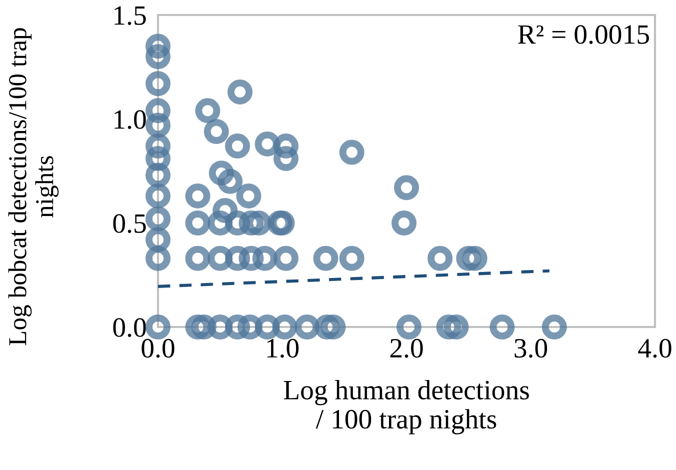 Image resolution: width=676 pixels, height=470 pixels. What do you see at coordinates (283, 348) in the screenshot?
I see `x-tick-label: 1.0` at bounding box center [283, 348].